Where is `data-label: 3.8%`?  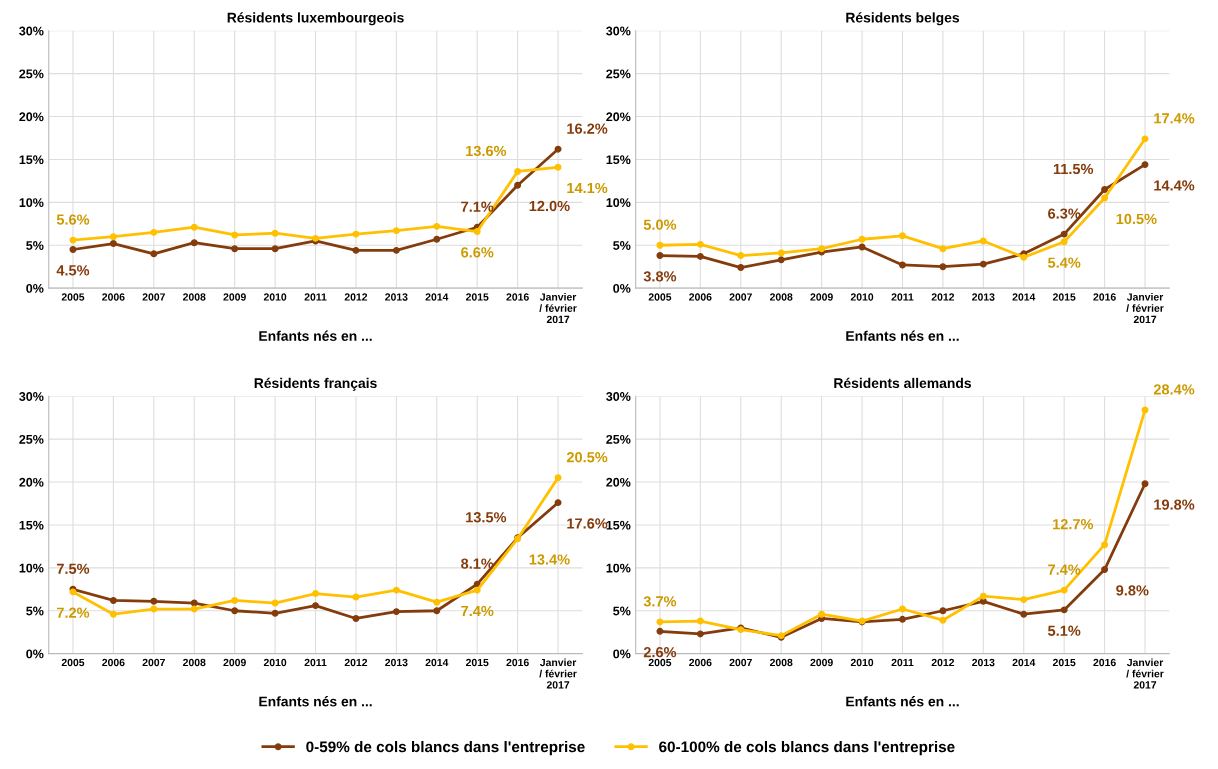
data-label: 3.8% is located at coordinates (660, 276).